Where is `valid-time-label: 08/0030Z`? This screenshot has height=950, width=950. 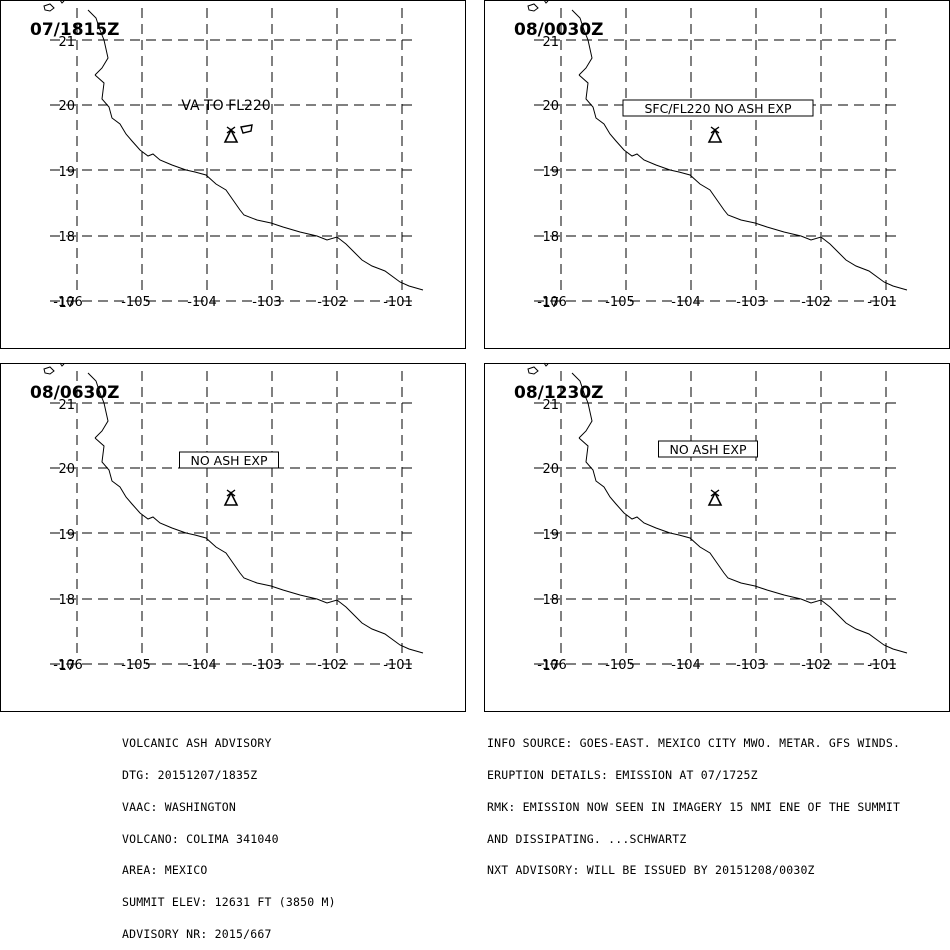 valid-time-label: 08/0030Z is located at coordinates (559, 30).